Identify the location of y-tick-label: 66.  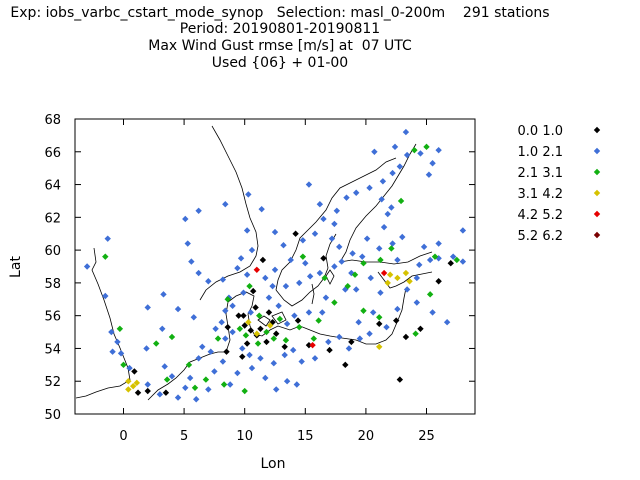
(52, 153).